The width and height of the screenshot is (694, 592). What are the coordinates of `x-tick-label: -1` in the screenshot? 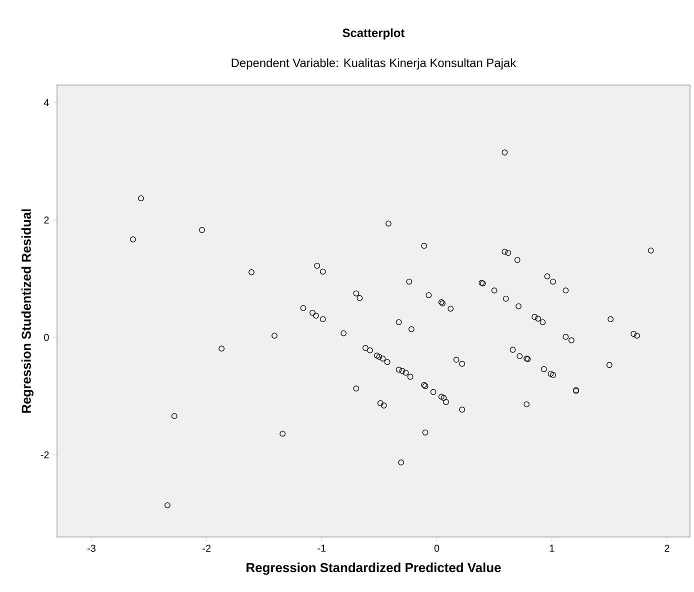 It's located at (322, 548).